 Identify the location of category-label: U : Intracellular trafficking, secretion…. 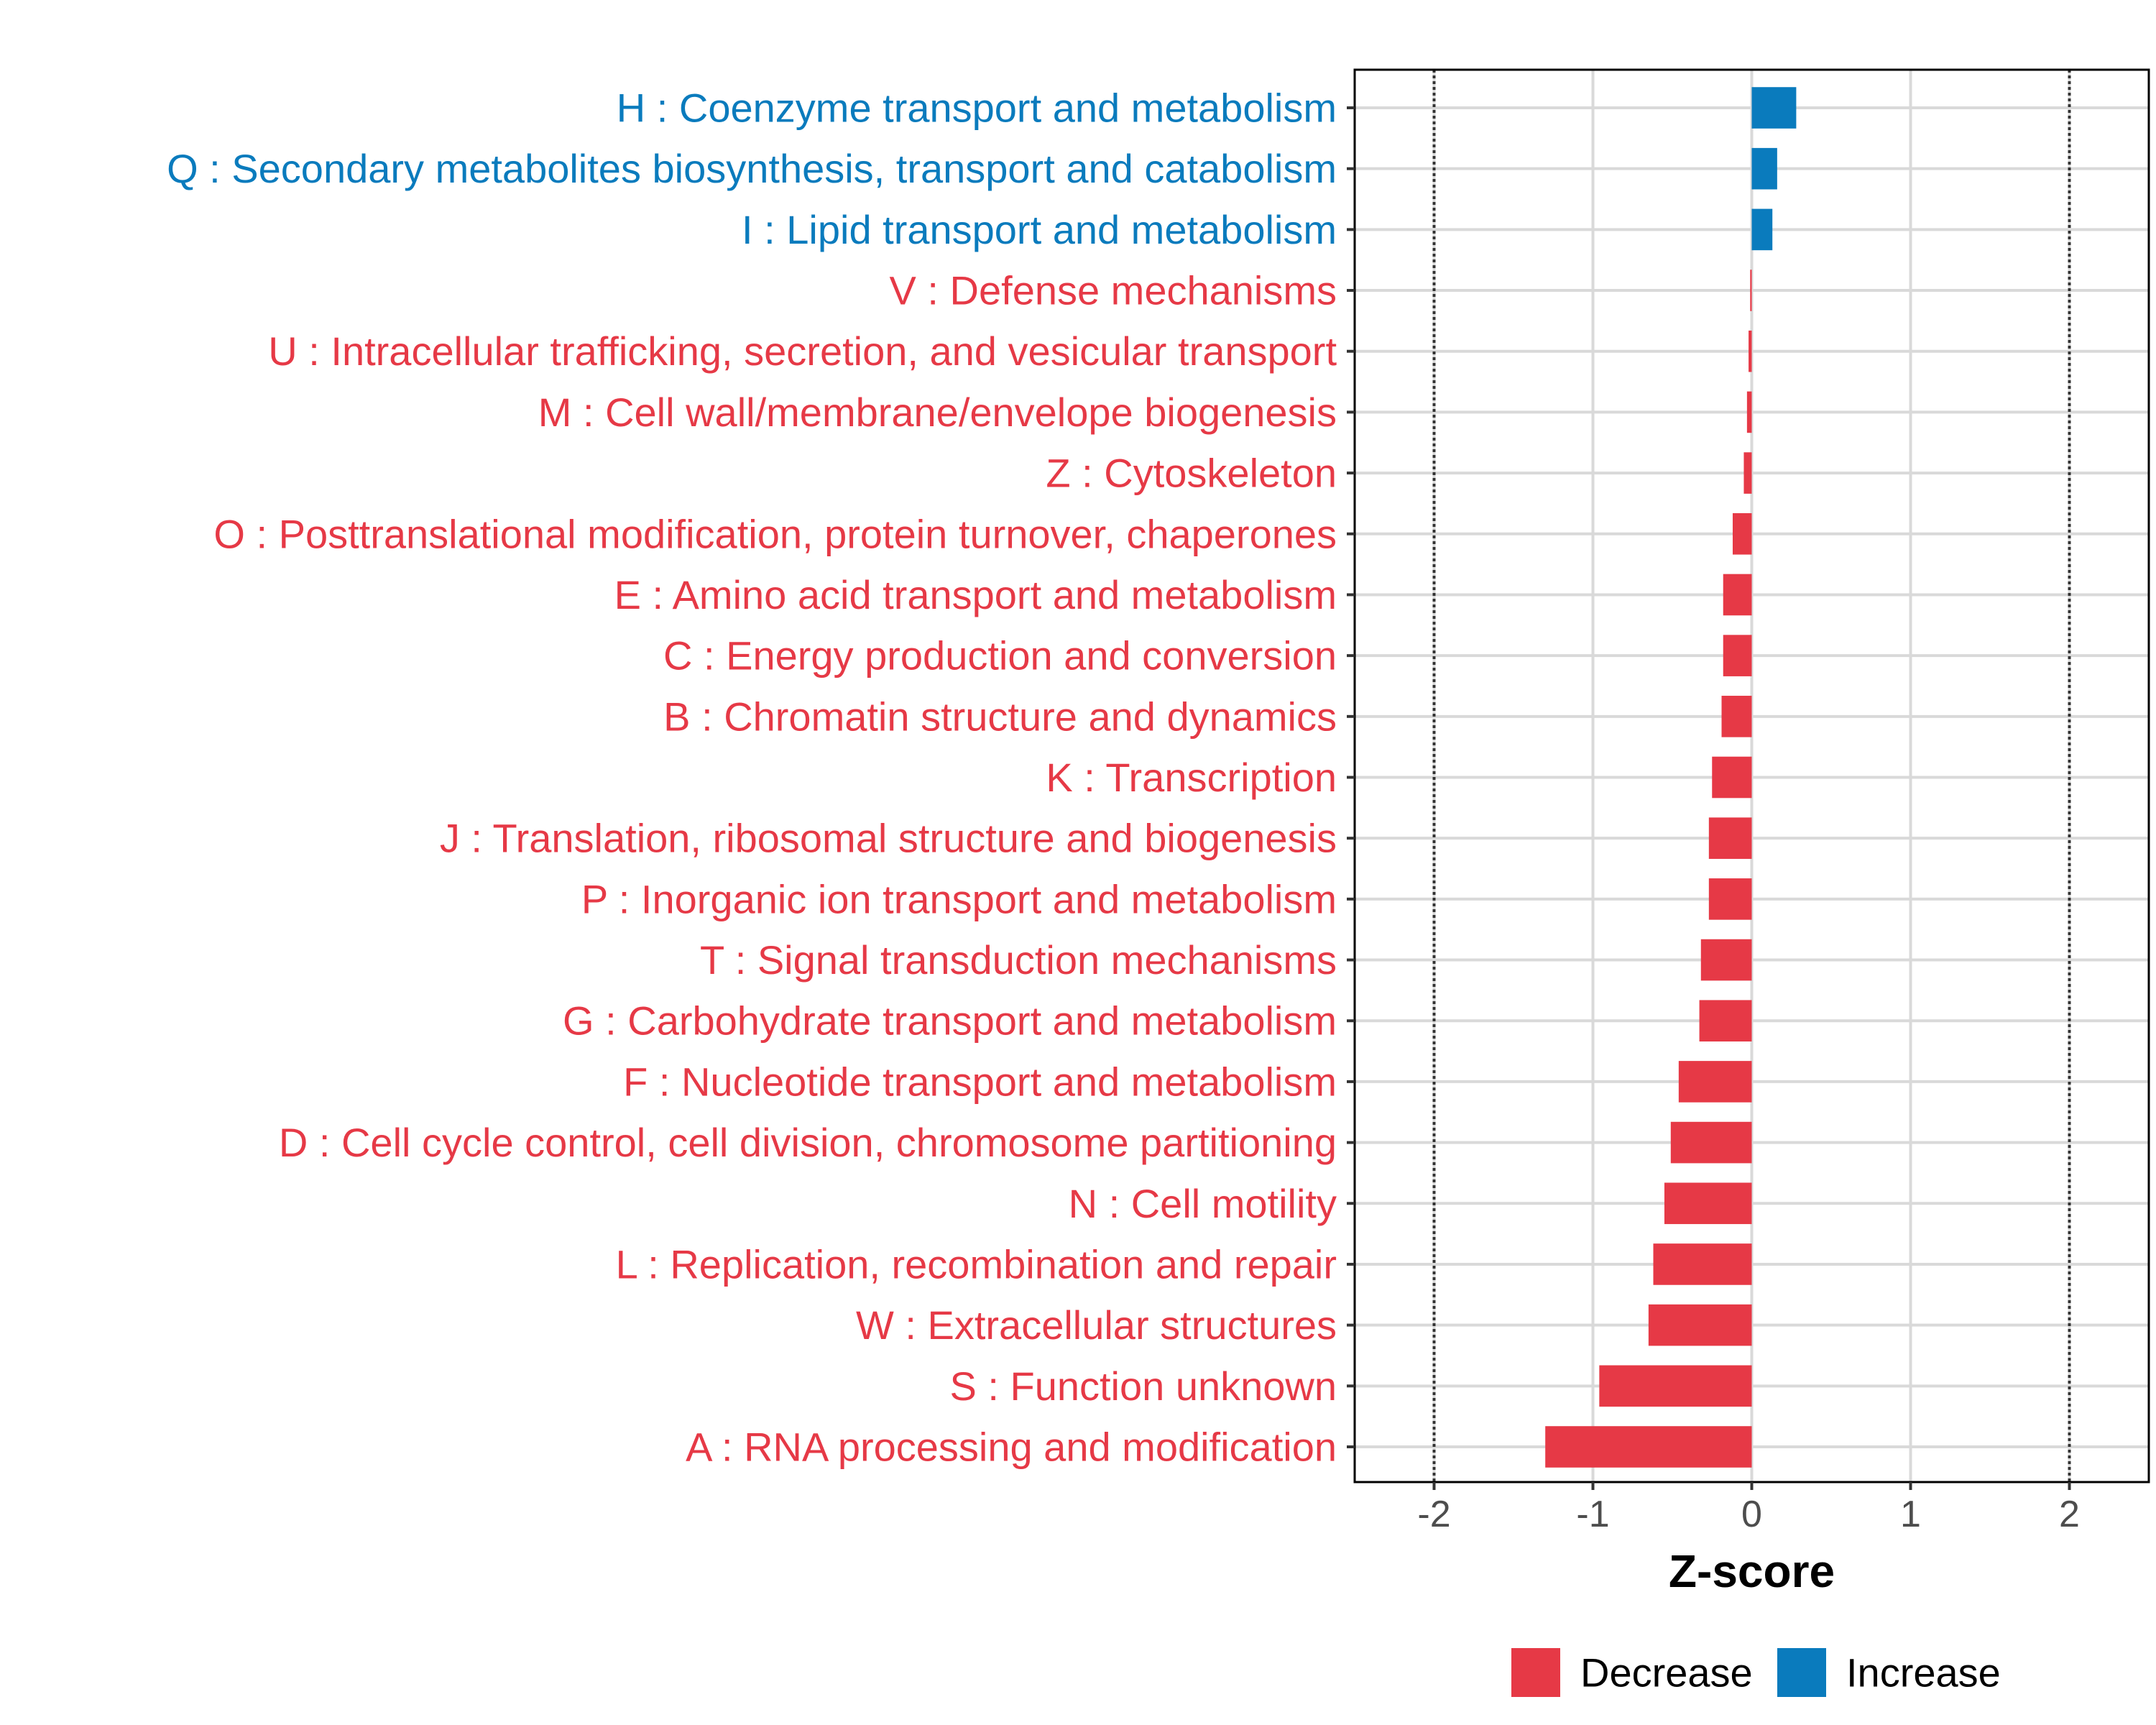
(802, 351).